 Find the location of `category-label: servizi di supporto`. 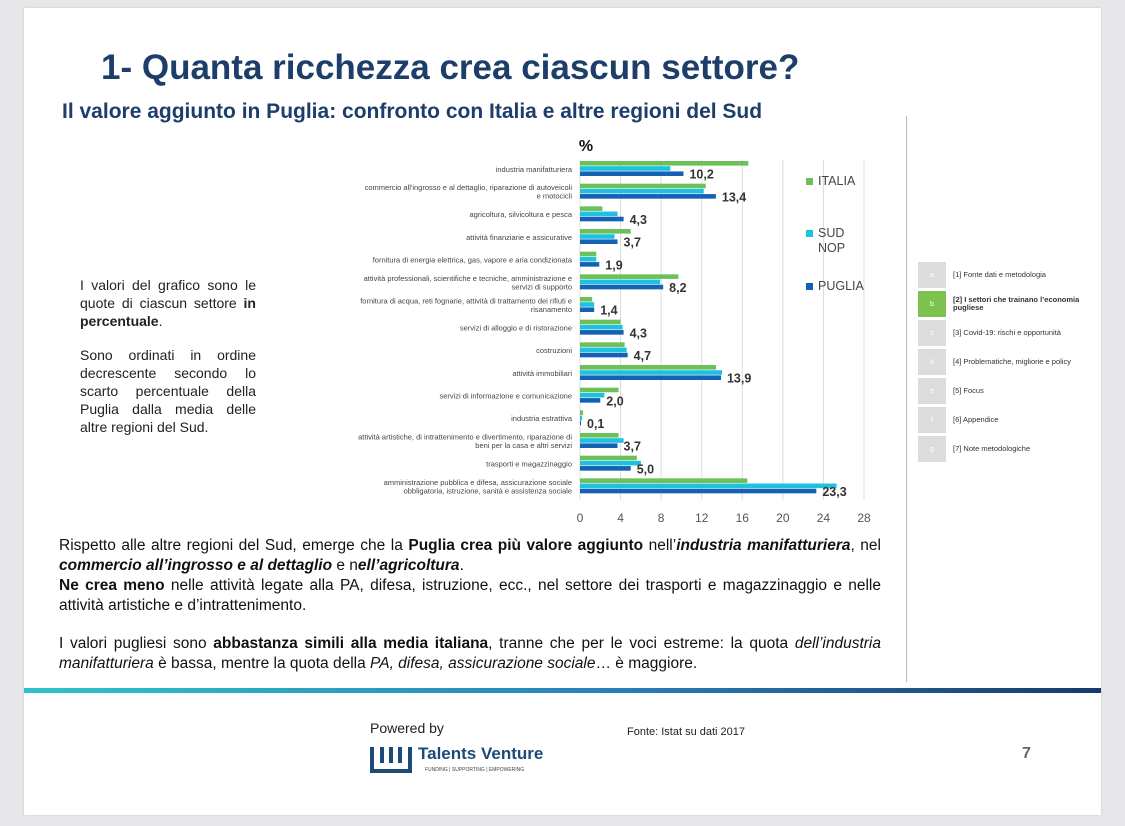

category-label: servizi di supporto is located at coordinates (542, 286).